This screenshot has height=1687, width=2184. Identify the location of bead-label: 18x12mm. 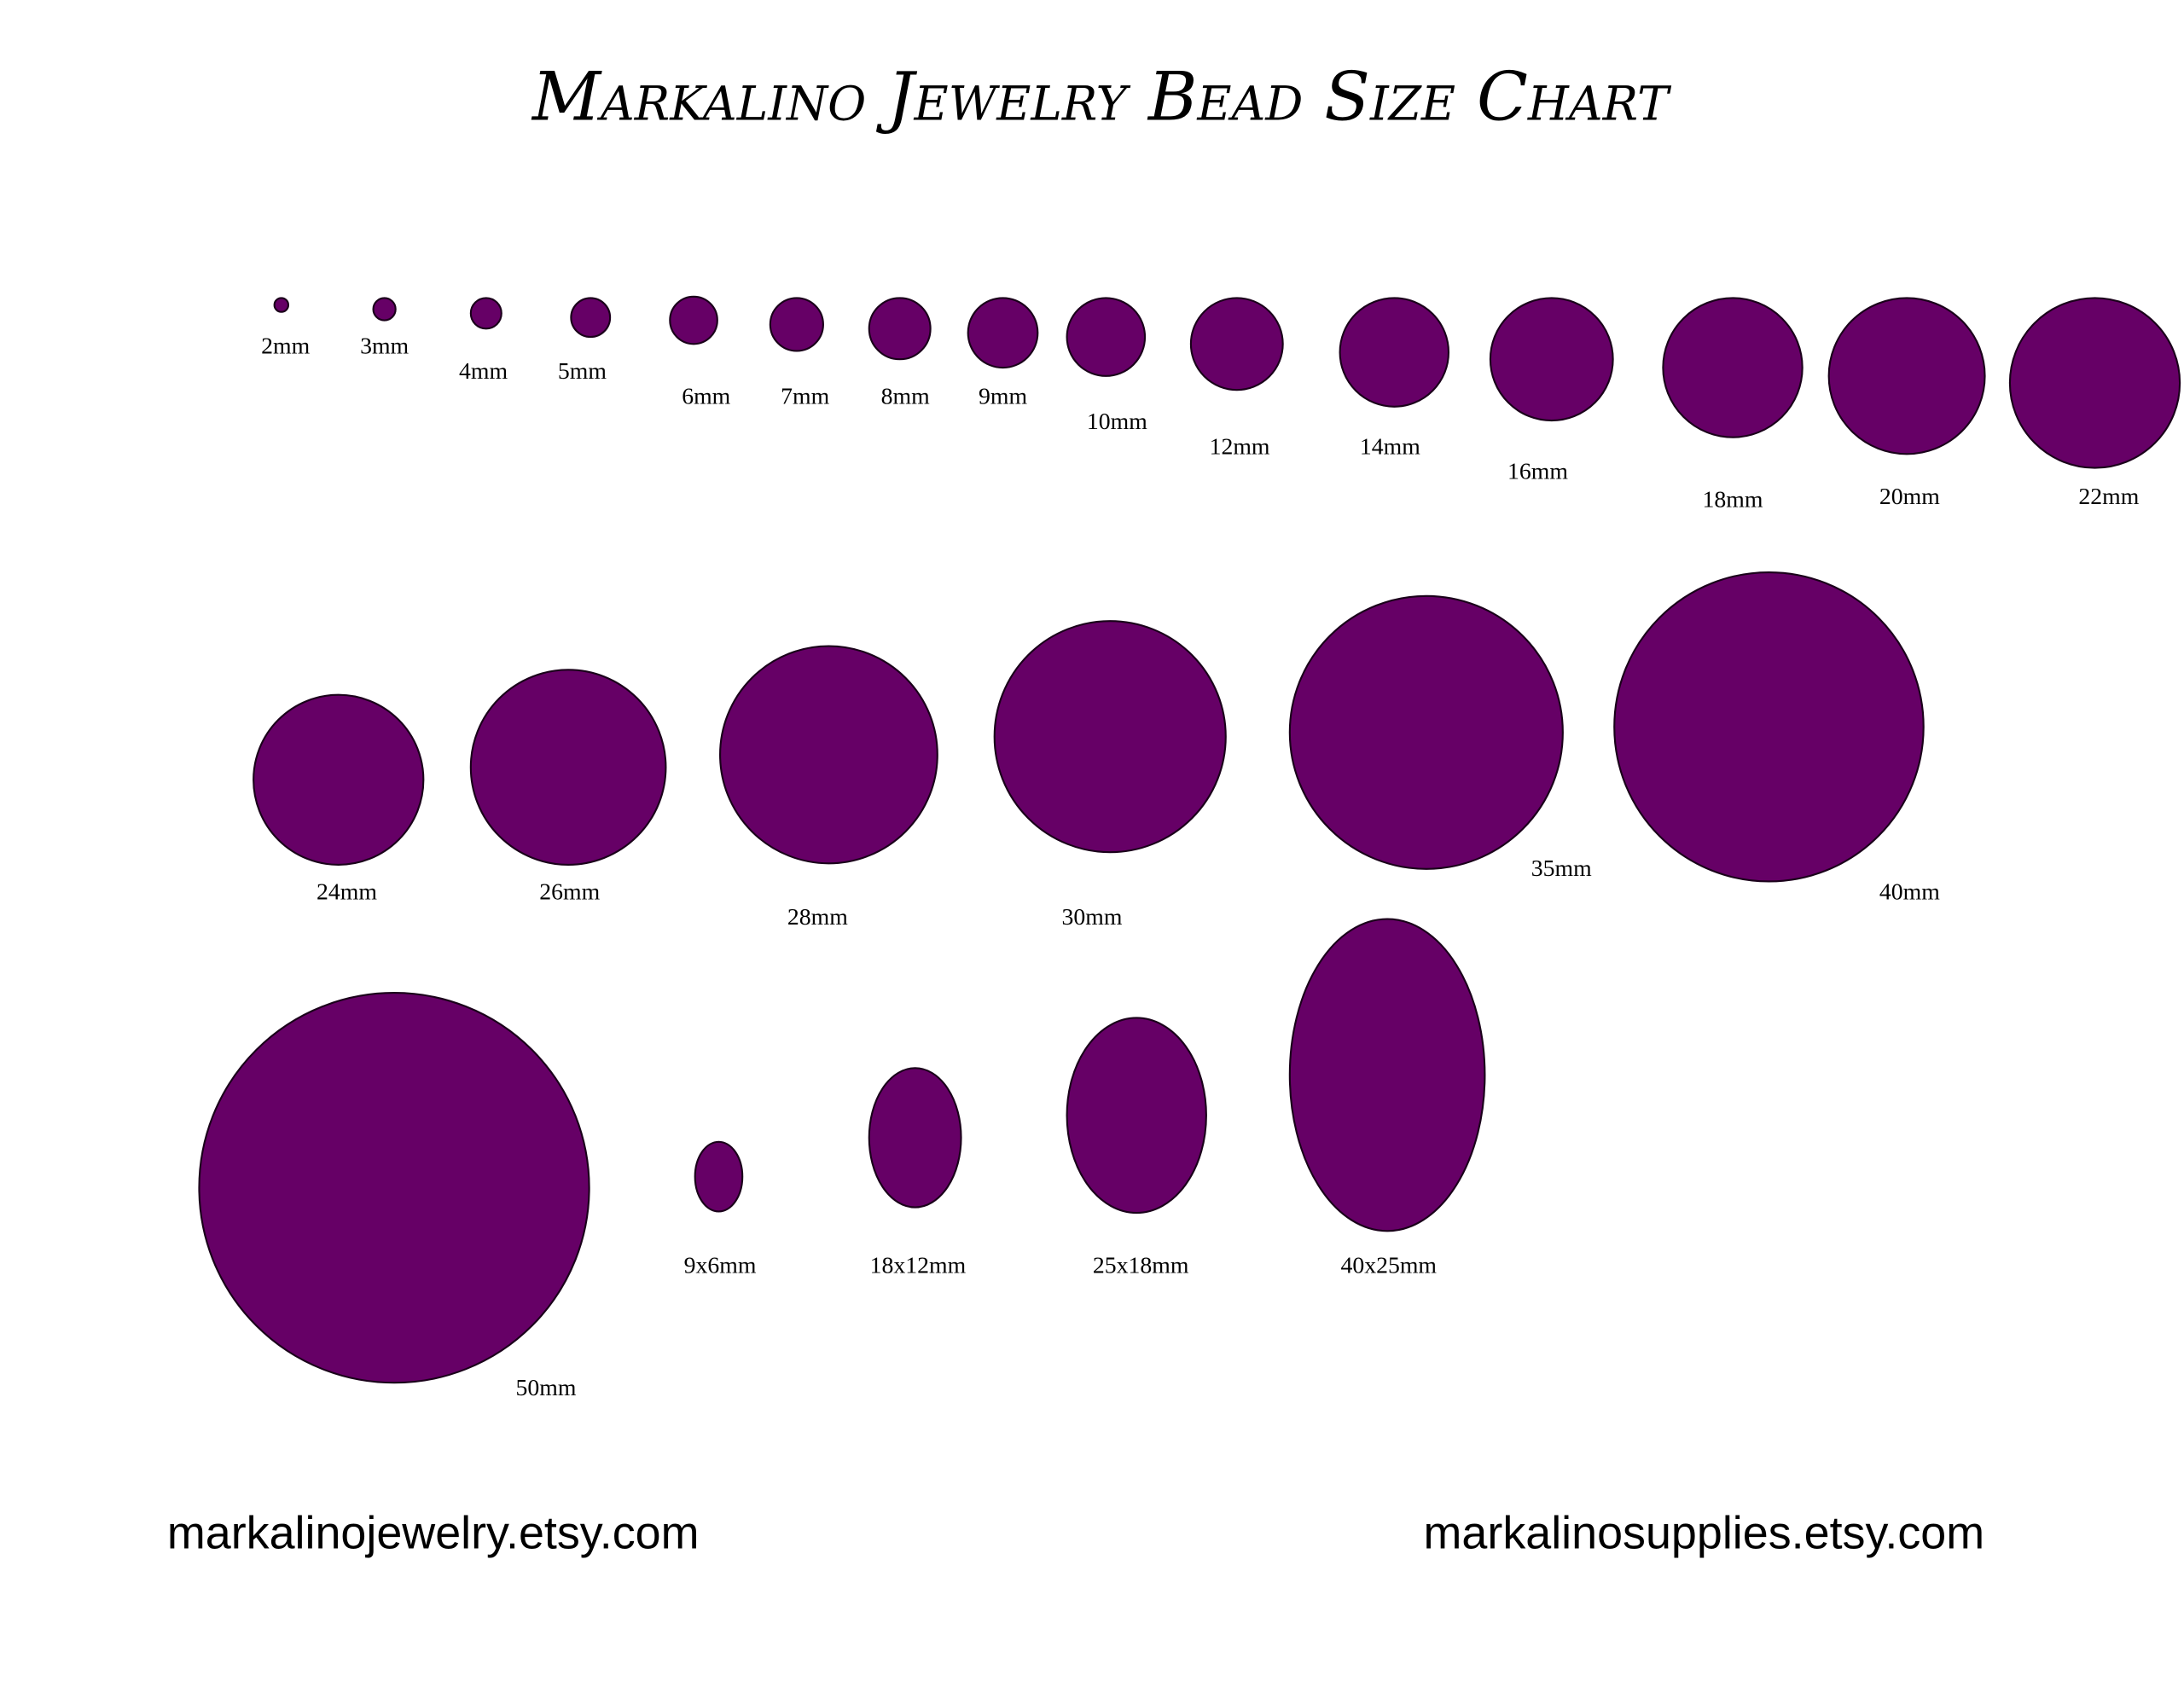
(919, 1265).